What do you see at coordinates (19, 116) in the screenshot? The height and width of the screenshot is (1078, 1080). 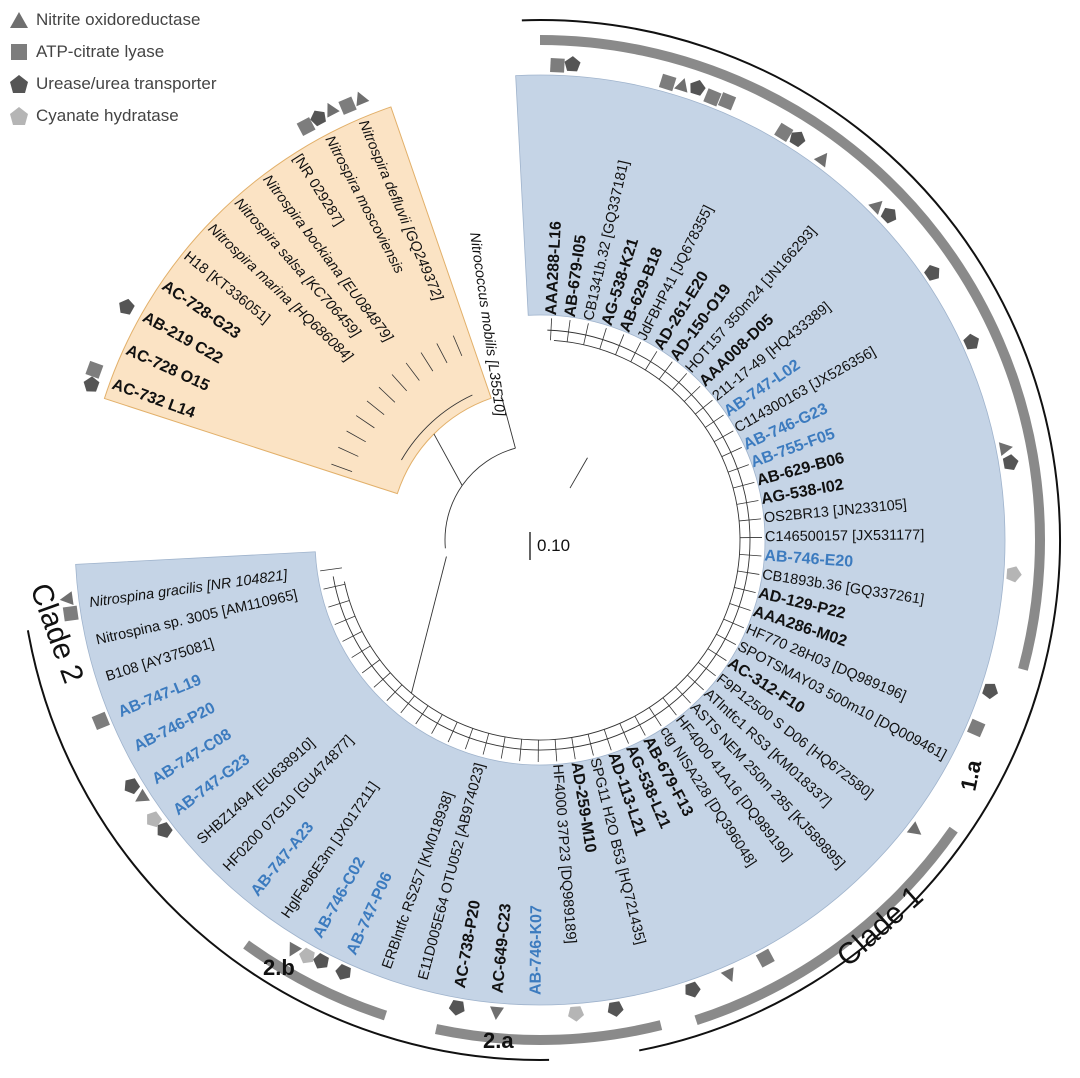 I see `pentagon-light-icon` at bounding box center [19, 116].